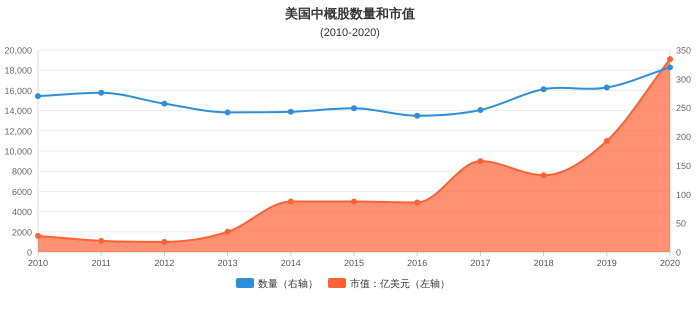 Image resolution: width=700 pixels, height=334 pixels. Describe the element at coordinates (684, 108) in the screenshot. I see `y2-tick-label: 250` at that location.